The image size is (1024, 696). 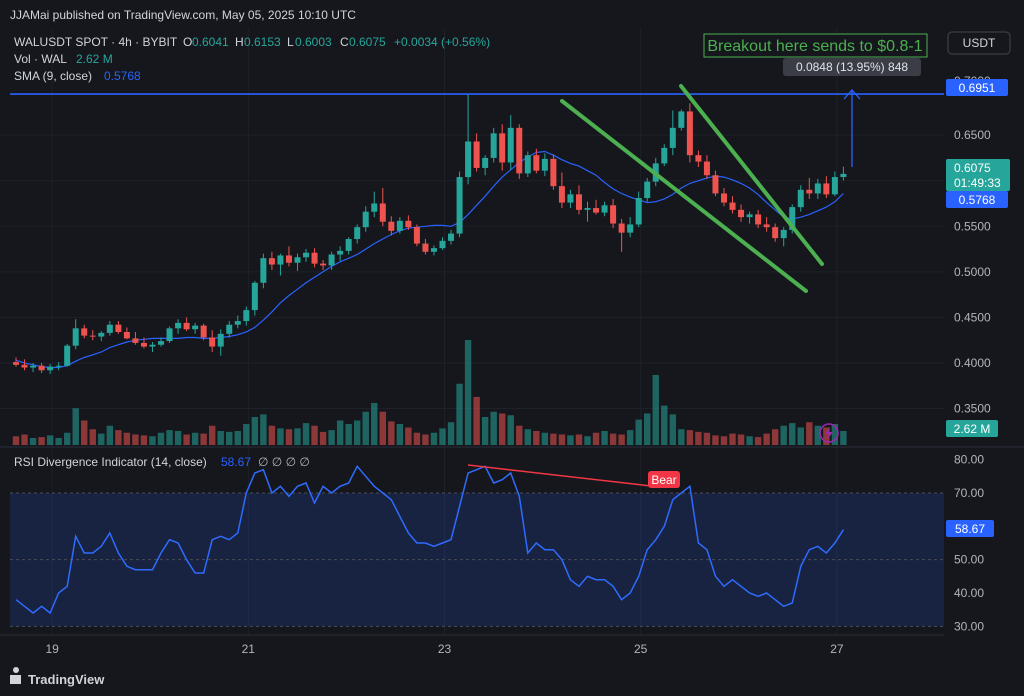 What do you see at coordinates (970, 529) in the screenshot?
I see `rsi-value-text: 58.67` at bounding box center [970, 529].